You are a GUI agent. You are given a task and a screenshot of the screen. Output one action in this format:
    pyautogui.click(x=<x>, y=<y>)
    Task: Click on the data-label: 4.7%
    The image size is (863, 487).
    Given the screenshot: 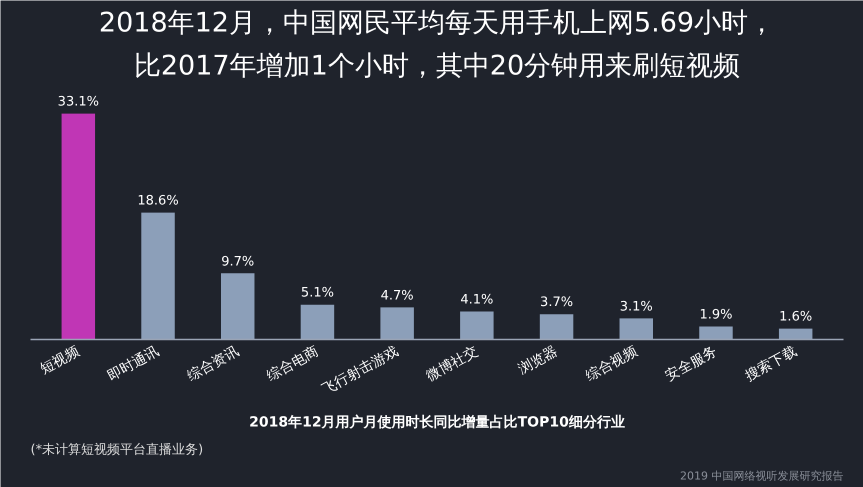 What is the action you would take?
    pyautogui.click(x=397, y=296)
    